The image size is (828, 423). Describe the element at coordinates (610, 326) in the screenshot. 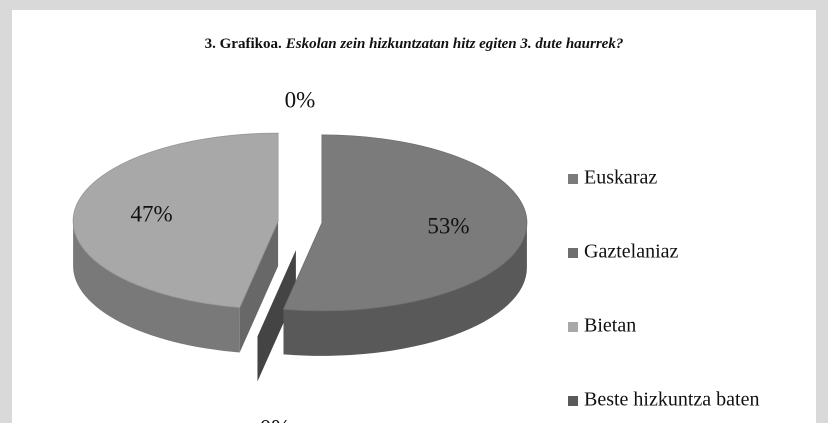

I see `legend-label: Bietan` at that location.